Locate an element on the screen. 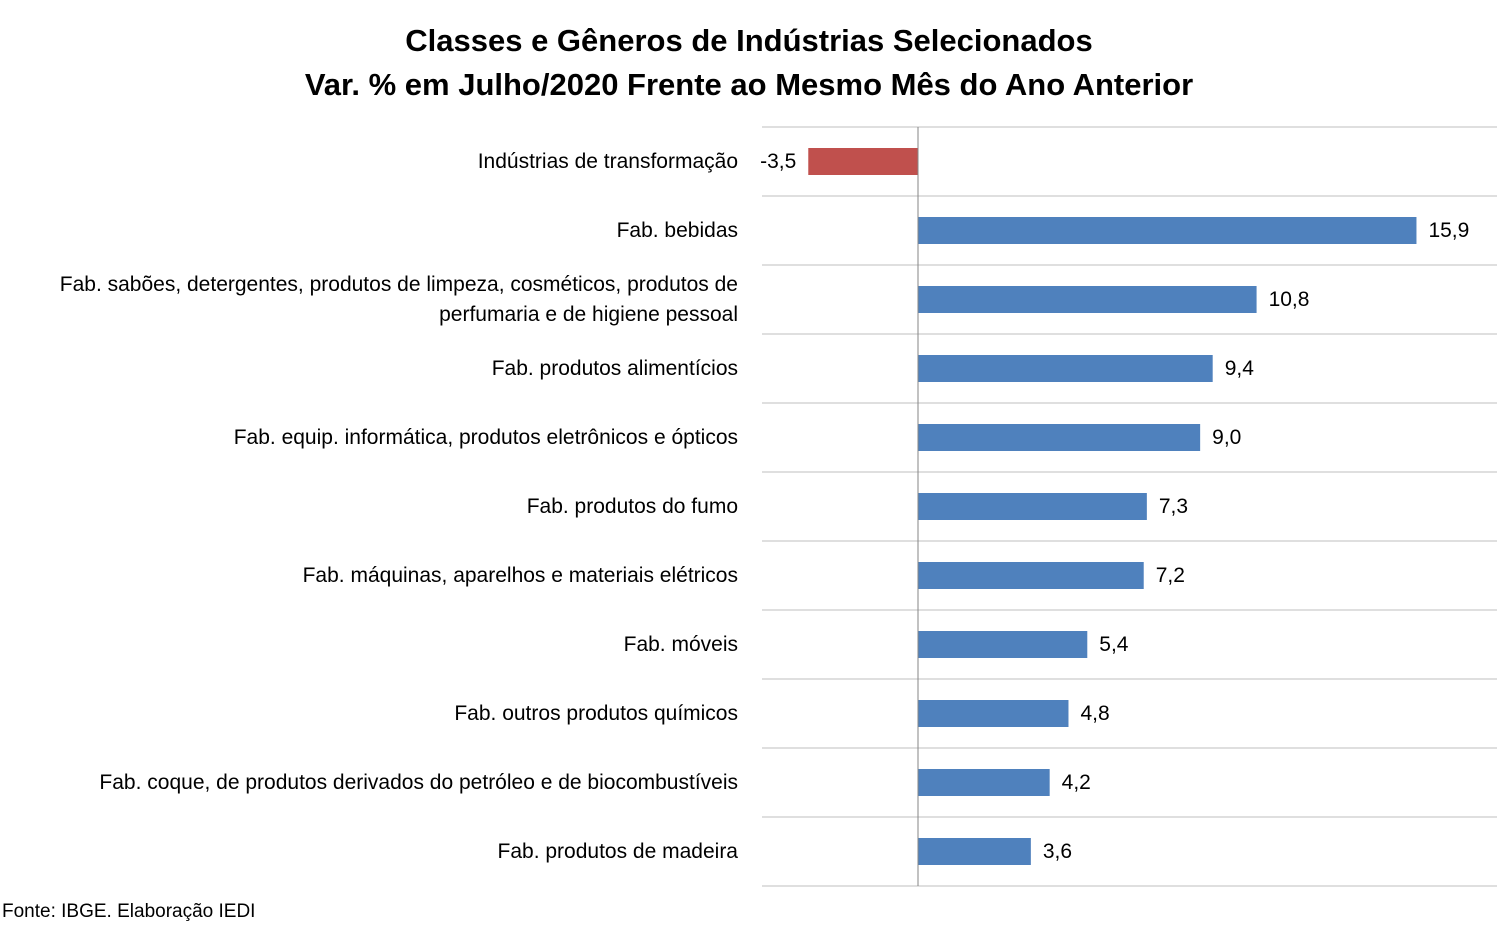  data-label: 5,4 is located at coordinates (1114, 644).